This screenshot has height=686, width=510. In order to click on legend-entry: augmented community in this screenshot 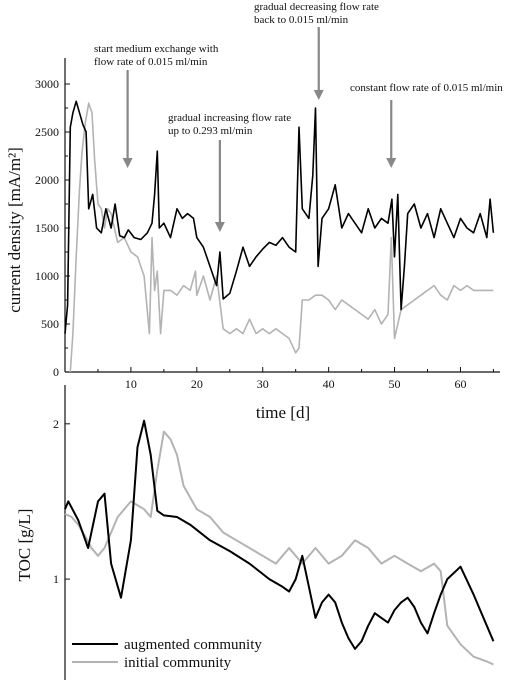, I will do `click(193, 645)`.